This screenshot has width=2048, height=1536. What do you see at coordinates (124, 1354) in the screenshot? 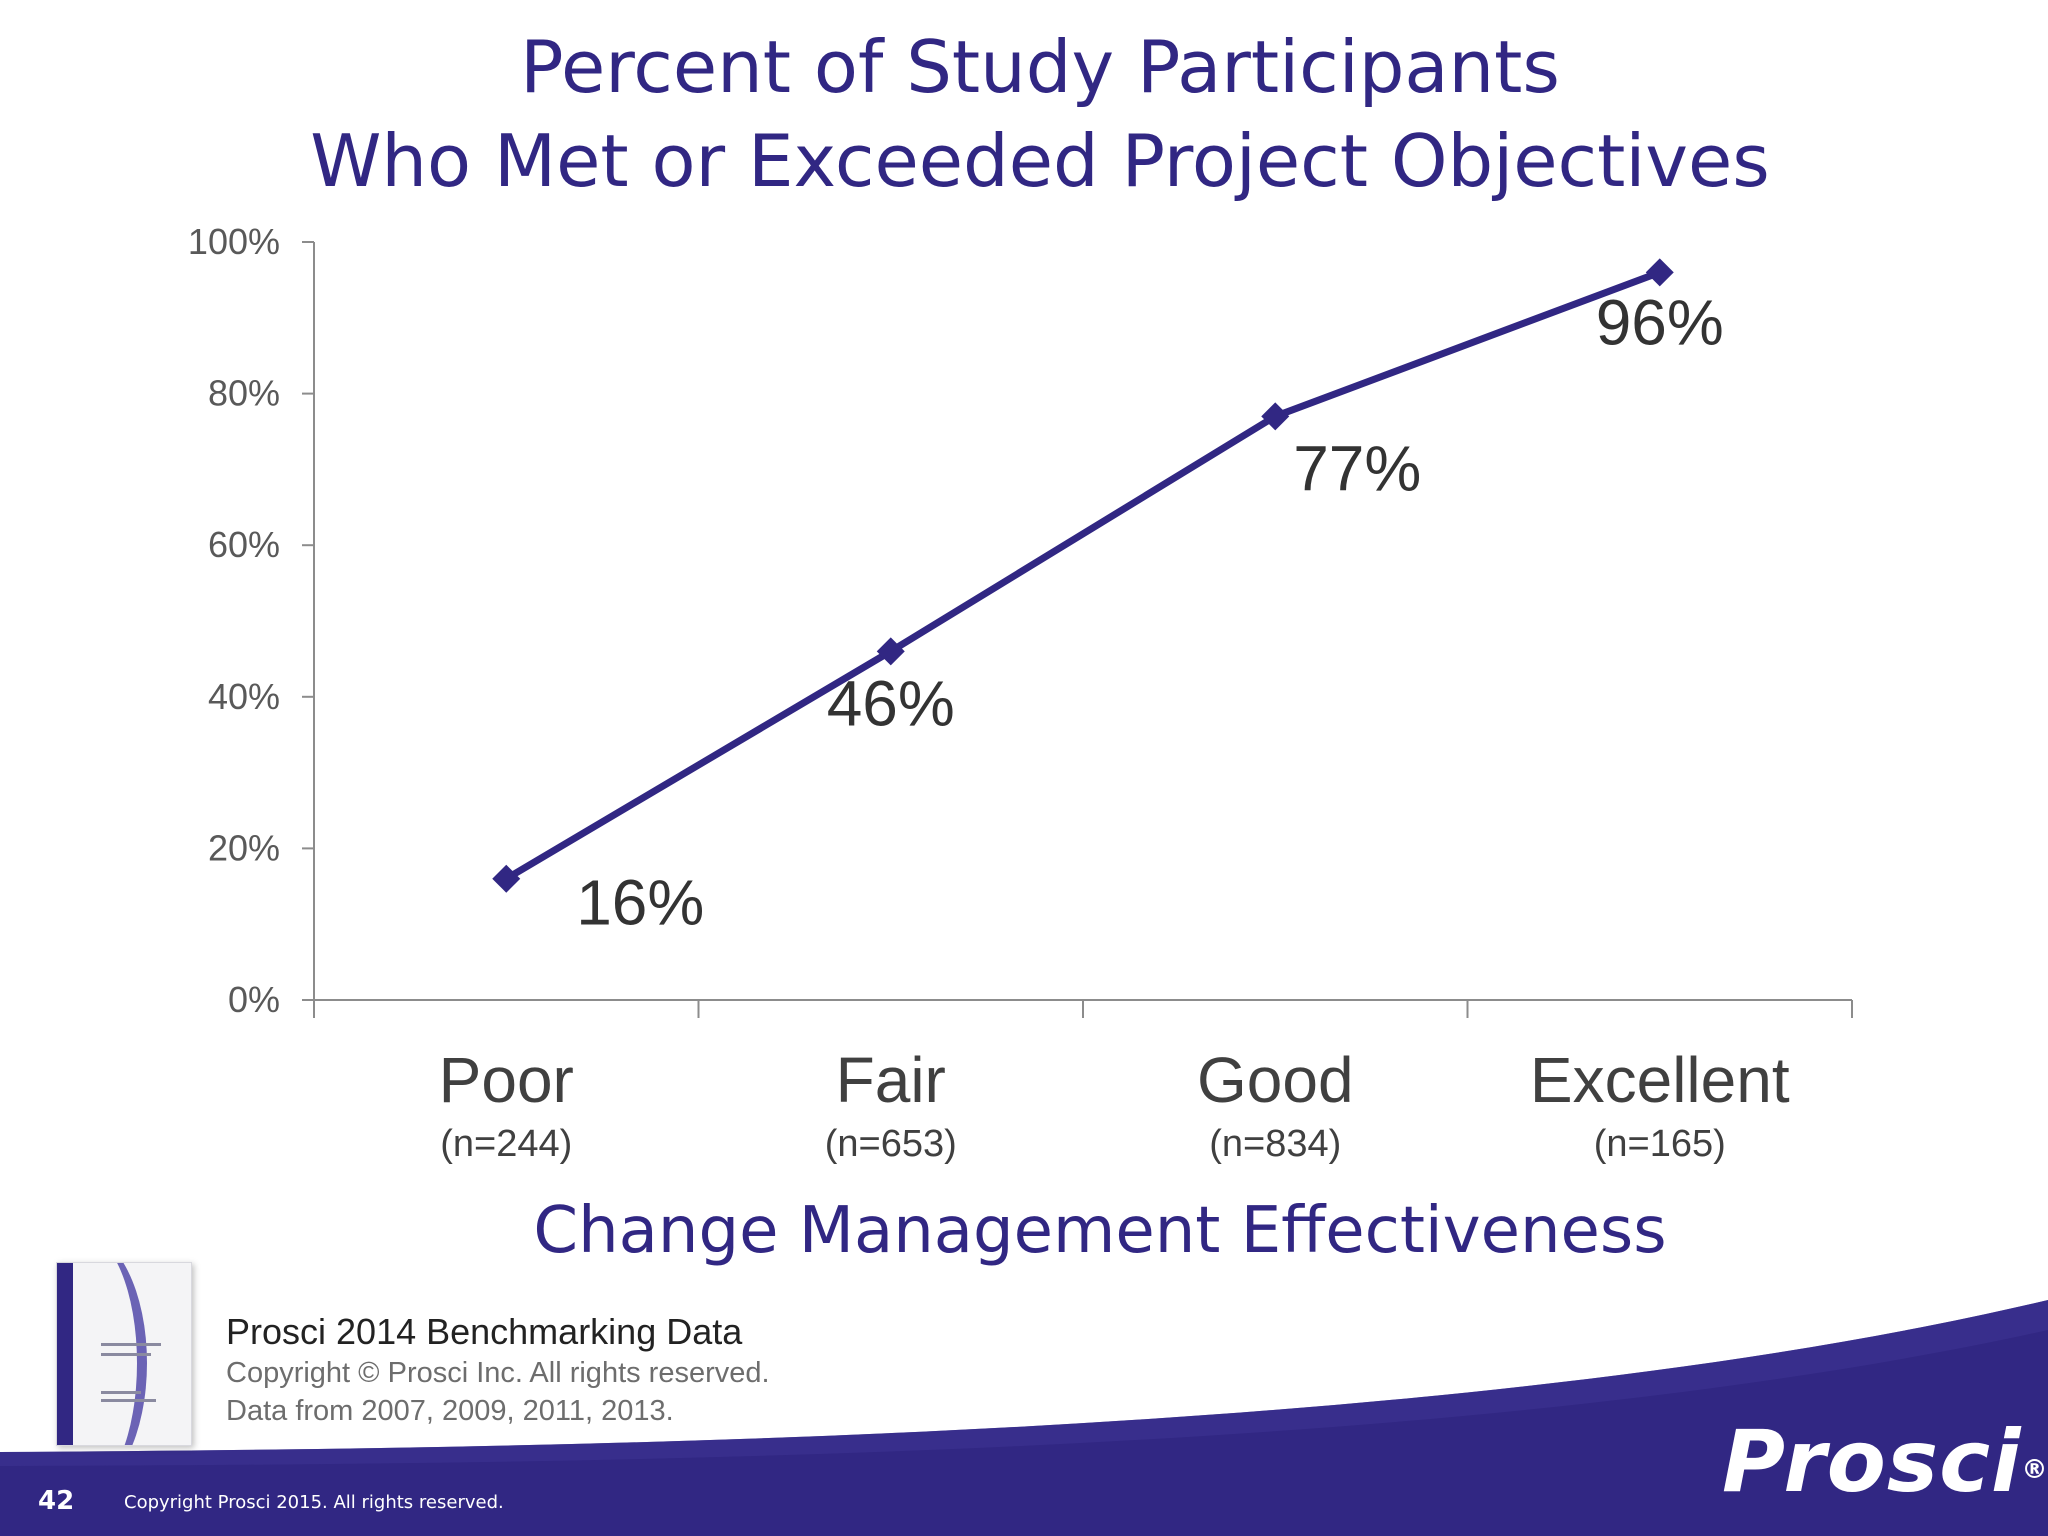
I see `report-cover-thumbnail` at bounding box center [124, 1354].